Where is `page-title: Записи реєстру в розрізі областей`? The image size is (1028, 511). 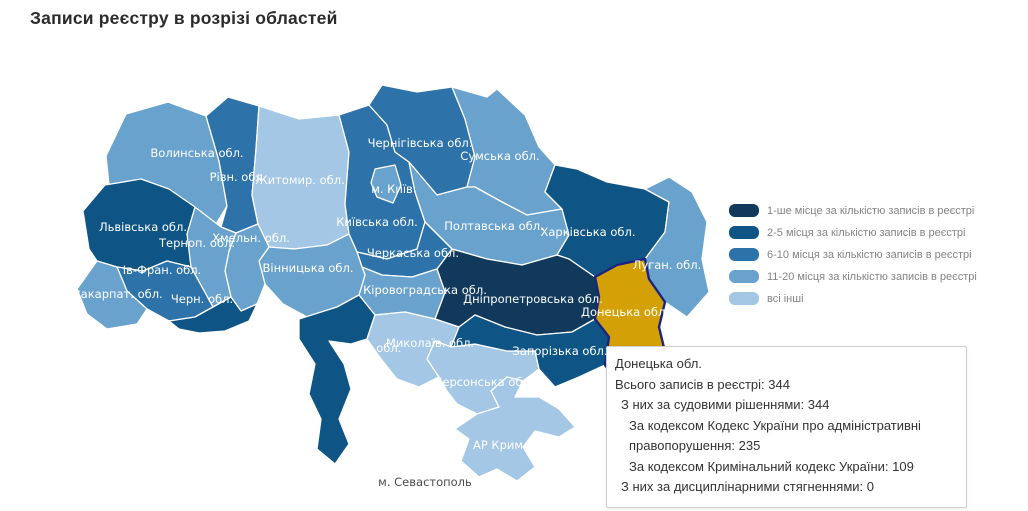
page-title: Записи реєстру в розрізі областей is located at coordinates (184, 18).